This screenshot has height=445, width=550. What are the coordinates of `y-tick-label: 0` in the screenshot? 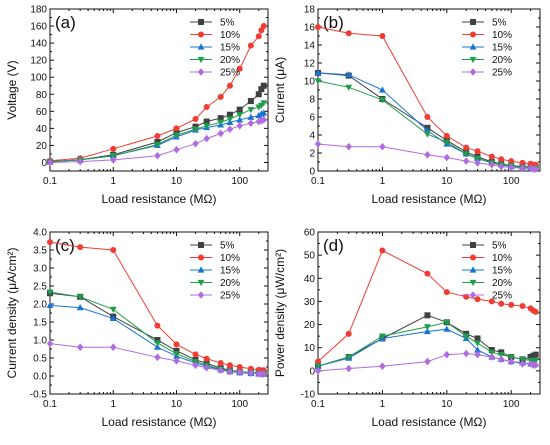 It's located at (312, 172).